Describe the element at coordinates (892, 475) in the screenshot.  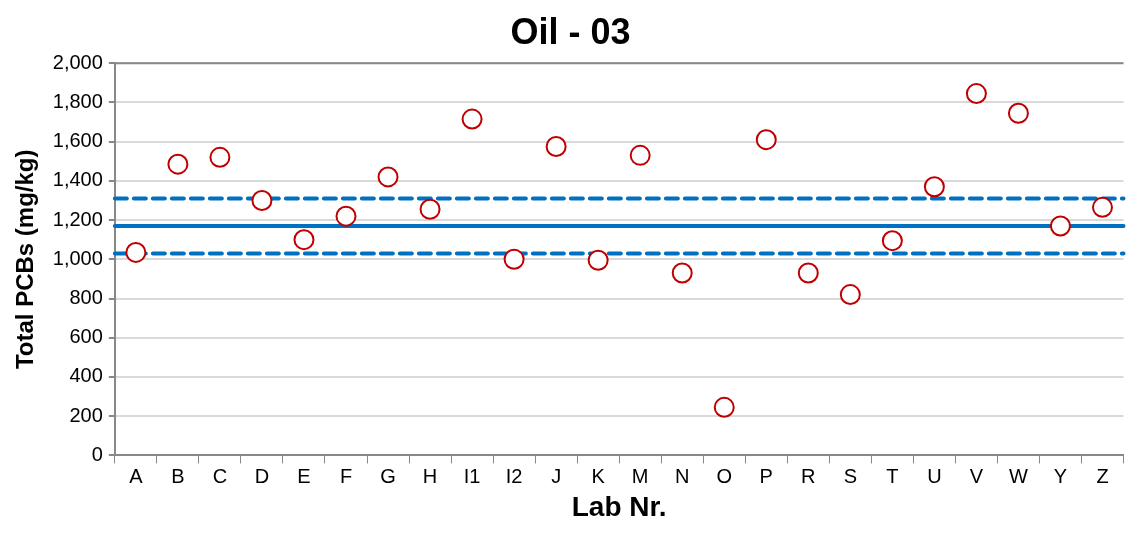
I see `x-tick-label: T` at that location.